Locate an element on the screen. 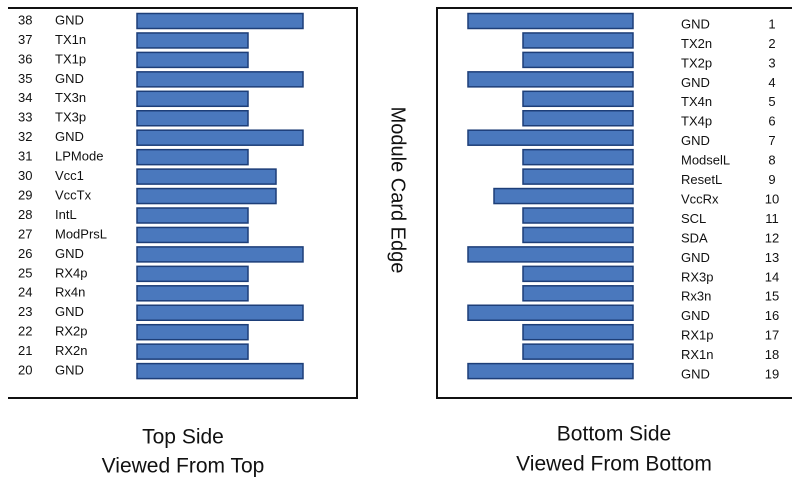 The height and width of the screenshot is (485, 800). pin-number: 10 is located at coordinates (772, 198).